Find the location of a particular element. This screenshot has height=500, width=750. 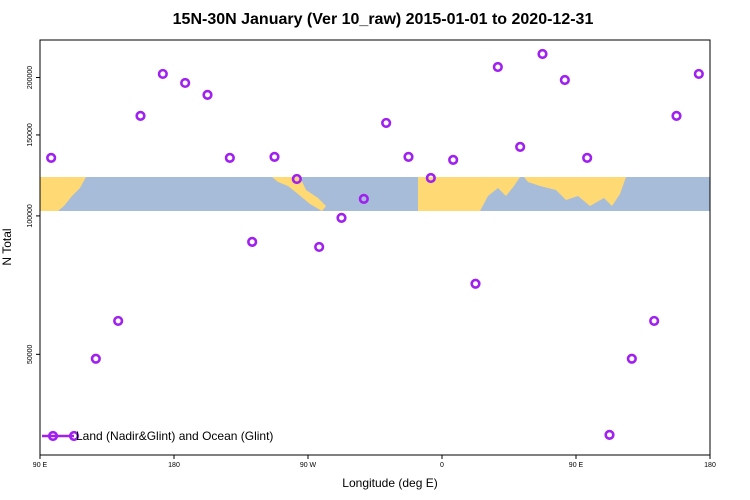

y-tick-label: 50000 is located at coordinates (30, 354).